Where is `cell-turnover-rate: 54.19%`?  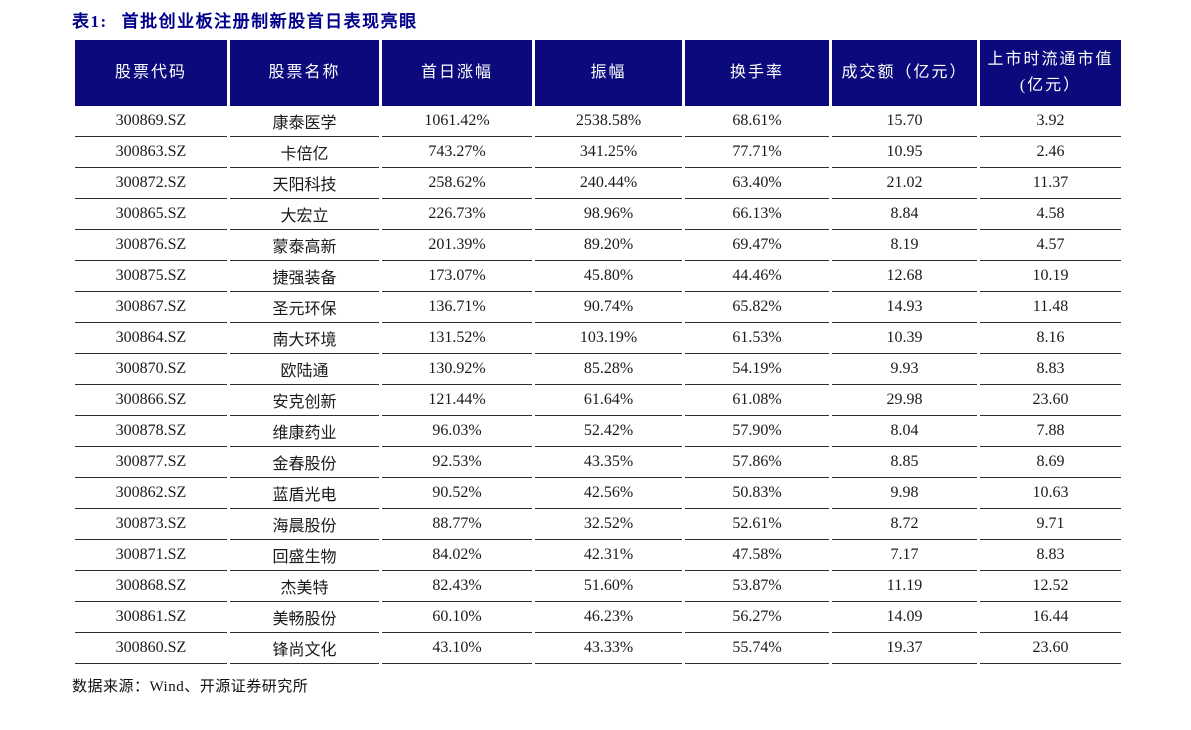 cell-turnover-rate: 54.19% is located at coordinates (757, 369).